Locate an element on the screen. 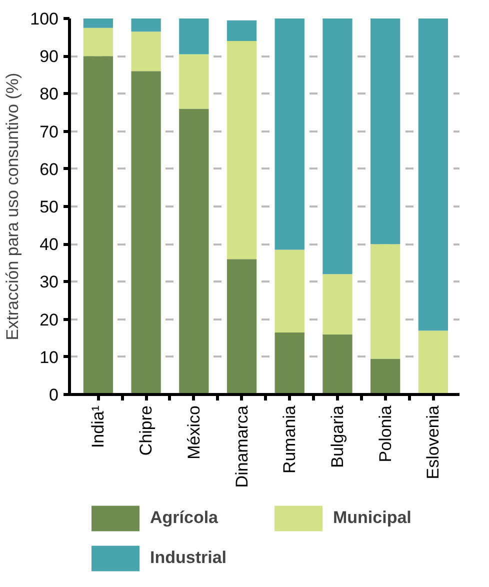 This screenshot has height=587, width=489. legend-label: Industrial is located at coordinates (189, 557).